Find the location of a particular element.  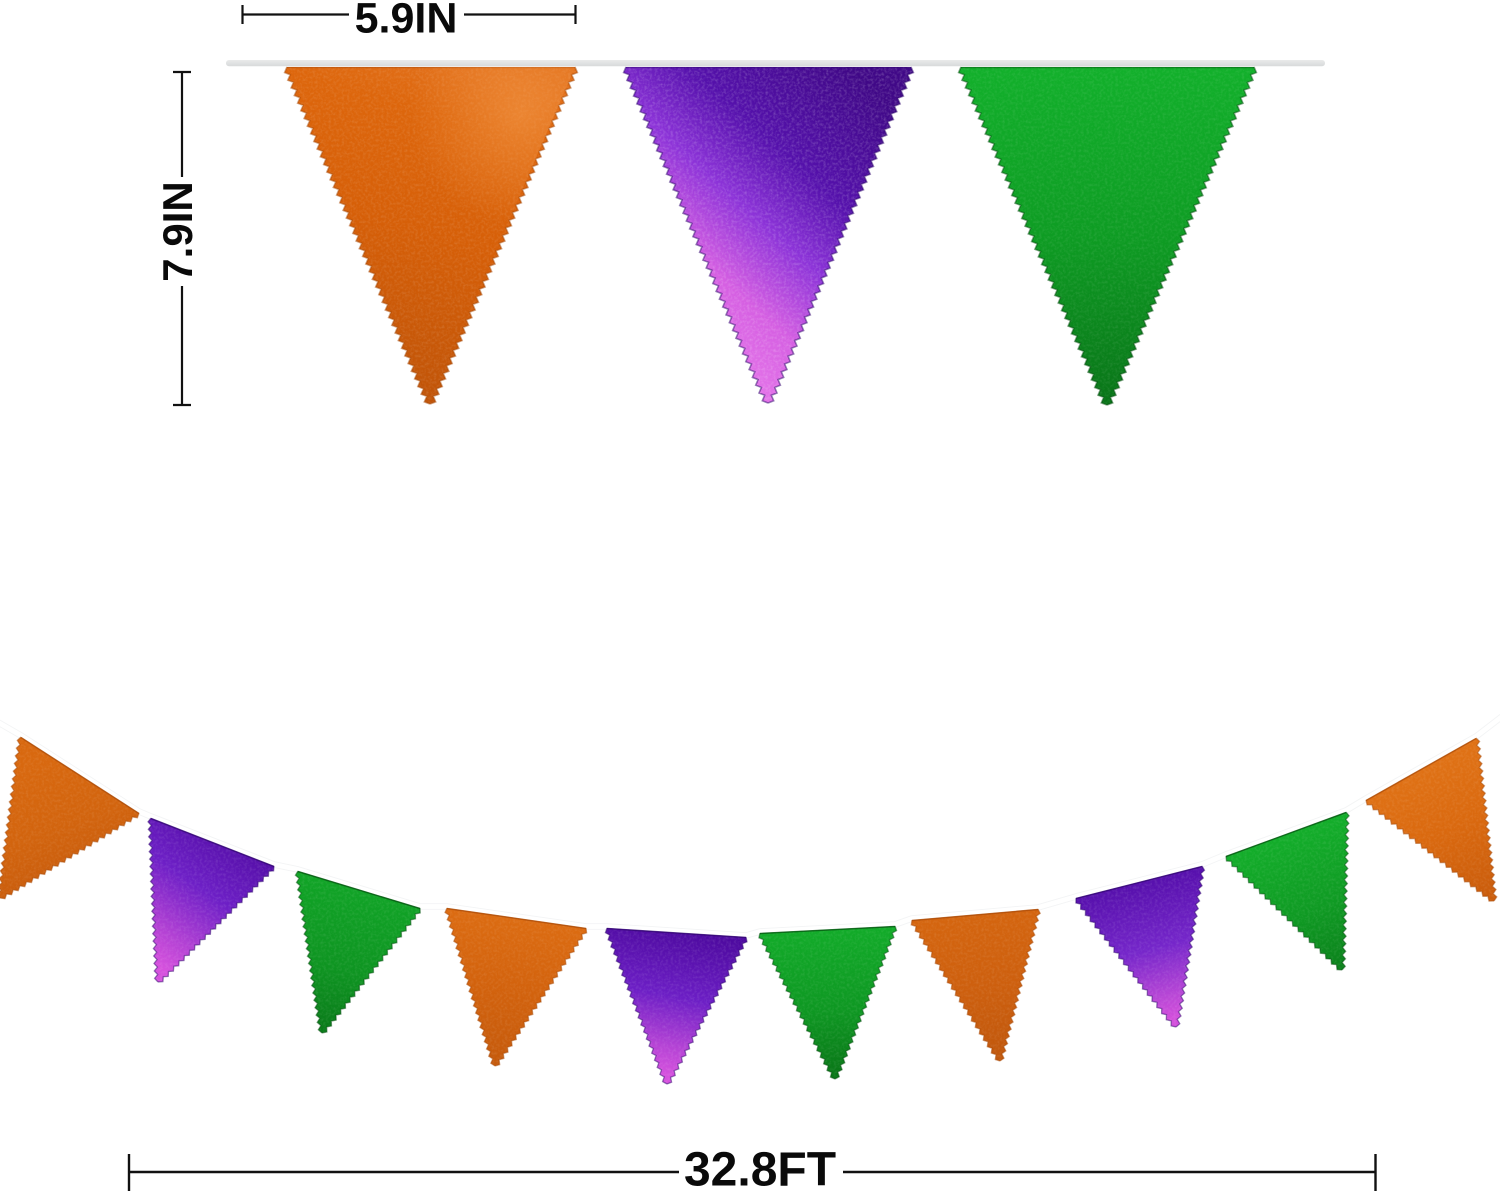

svg-text: 5.9IN is located at coordinates (406, 21).